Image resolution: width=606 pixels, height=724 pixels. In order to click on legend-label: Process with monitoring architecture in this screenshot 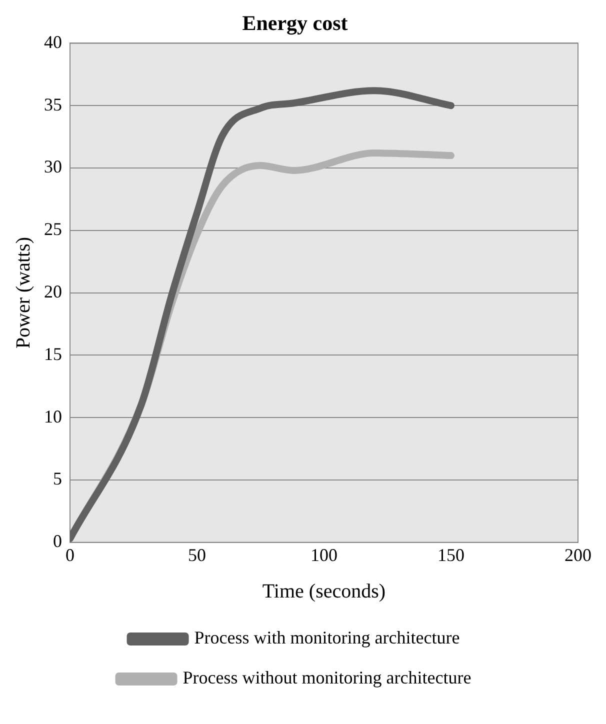, I will do `click(327, 638)`.